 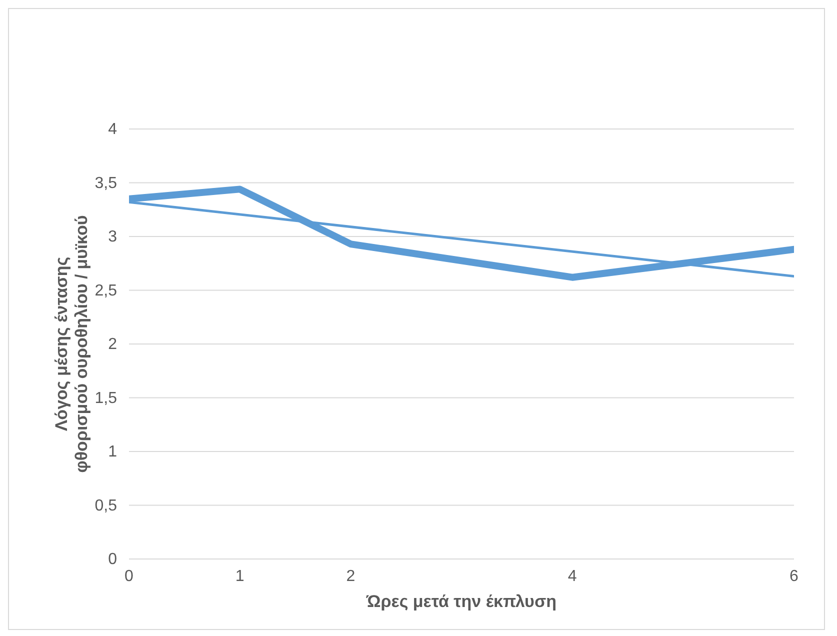 What do you see at coordinates (351, 576) in the screenshot?
I see `x-tick-label: 2` at bounding box center [351, 576].